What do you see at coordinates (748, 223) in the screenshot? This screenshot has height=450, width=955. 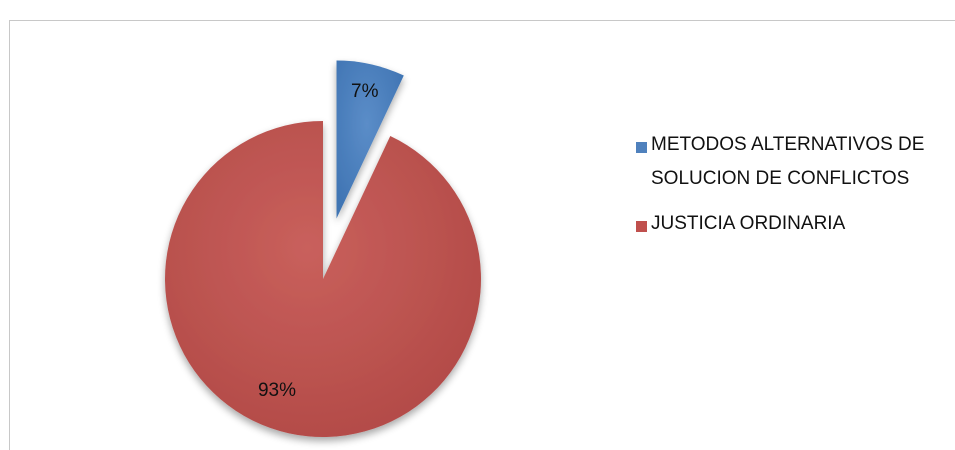 I see `legend-label-justicia: JUSTICIA ORDINARIA` at bounding box center [748, 223].